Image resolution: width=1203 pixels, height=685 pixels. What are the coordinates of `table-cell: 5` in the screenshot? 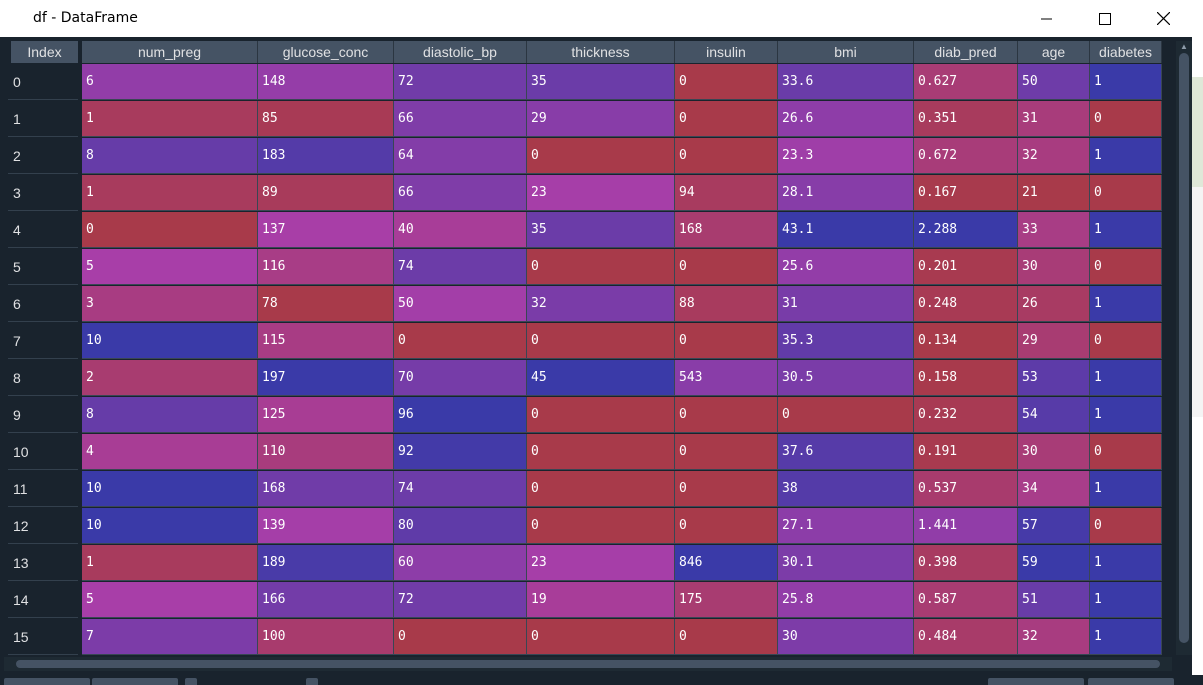 It's located at (170, 267).